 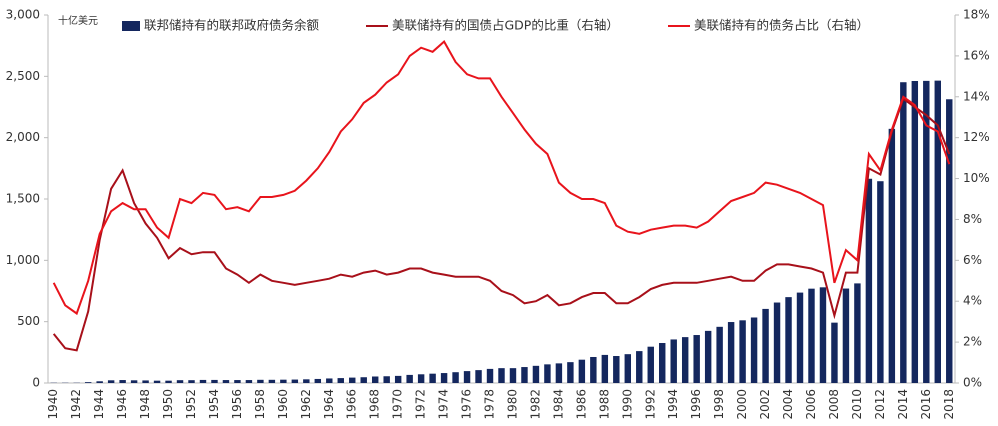 I want to click on y-tick-label: 3,000, so click(x=23, y=15).